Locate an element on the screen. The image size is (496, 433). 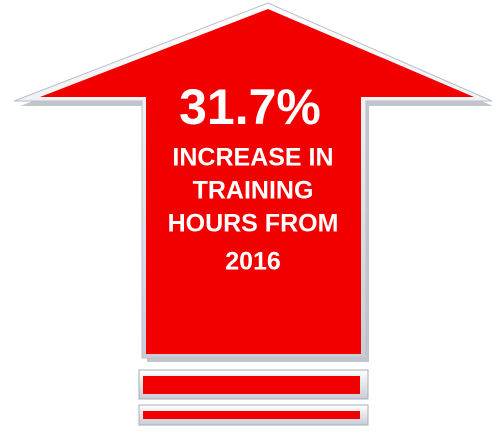
headline: 31.7% is located at coordinates (250, 107).